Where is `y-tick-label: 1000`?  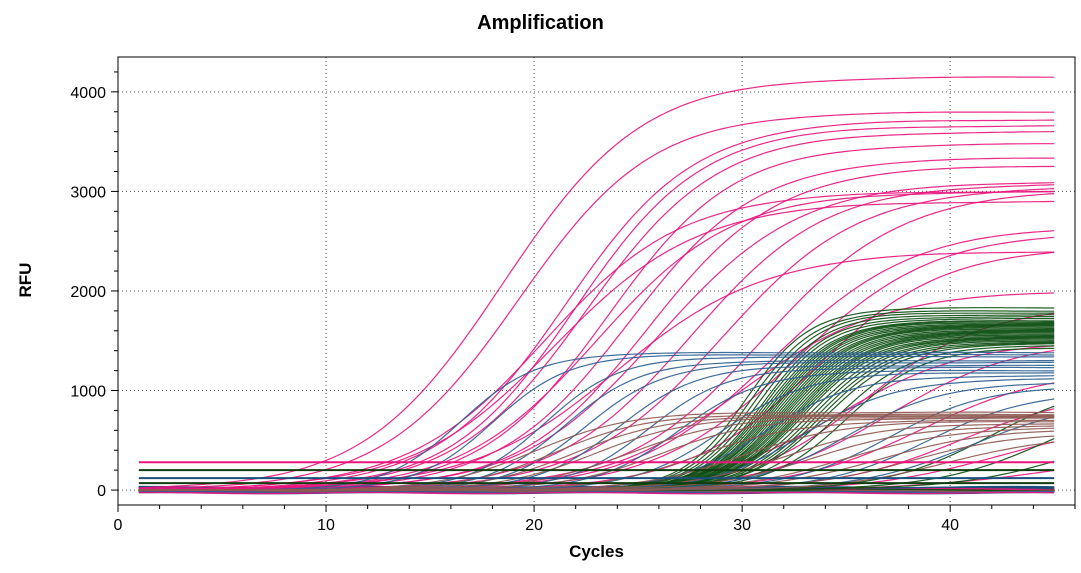 y-tick-label: 1000 is located at coordinates (88, 392).